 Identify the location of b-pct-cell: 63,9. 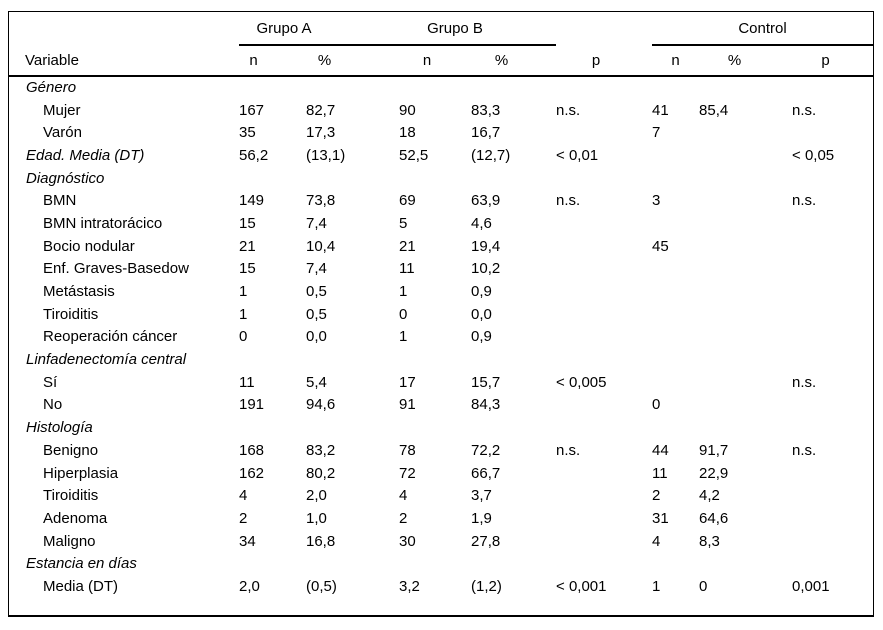
(486, 201).